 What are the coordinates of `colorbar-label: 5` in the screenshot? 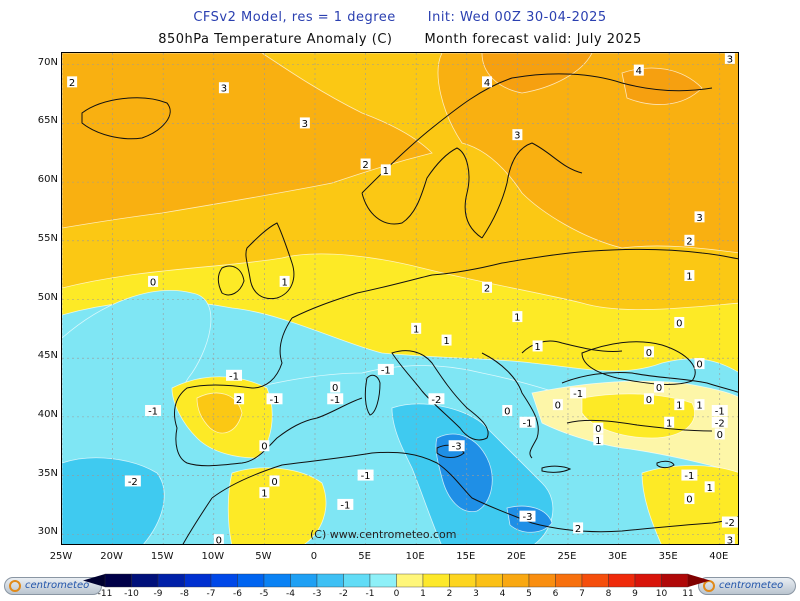 It's located at (529, 594).